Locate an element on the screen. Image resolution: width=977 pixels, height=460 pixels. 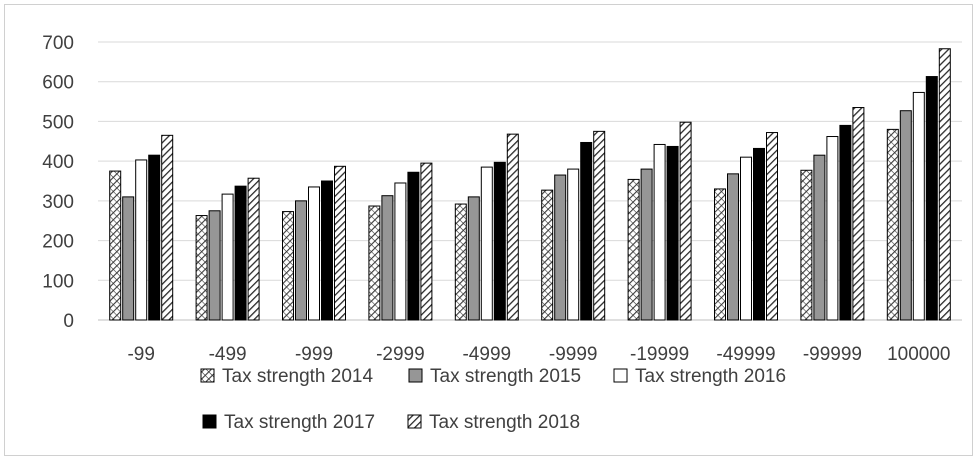
y-tick-label: 600 is located at coordinates (58, 83).